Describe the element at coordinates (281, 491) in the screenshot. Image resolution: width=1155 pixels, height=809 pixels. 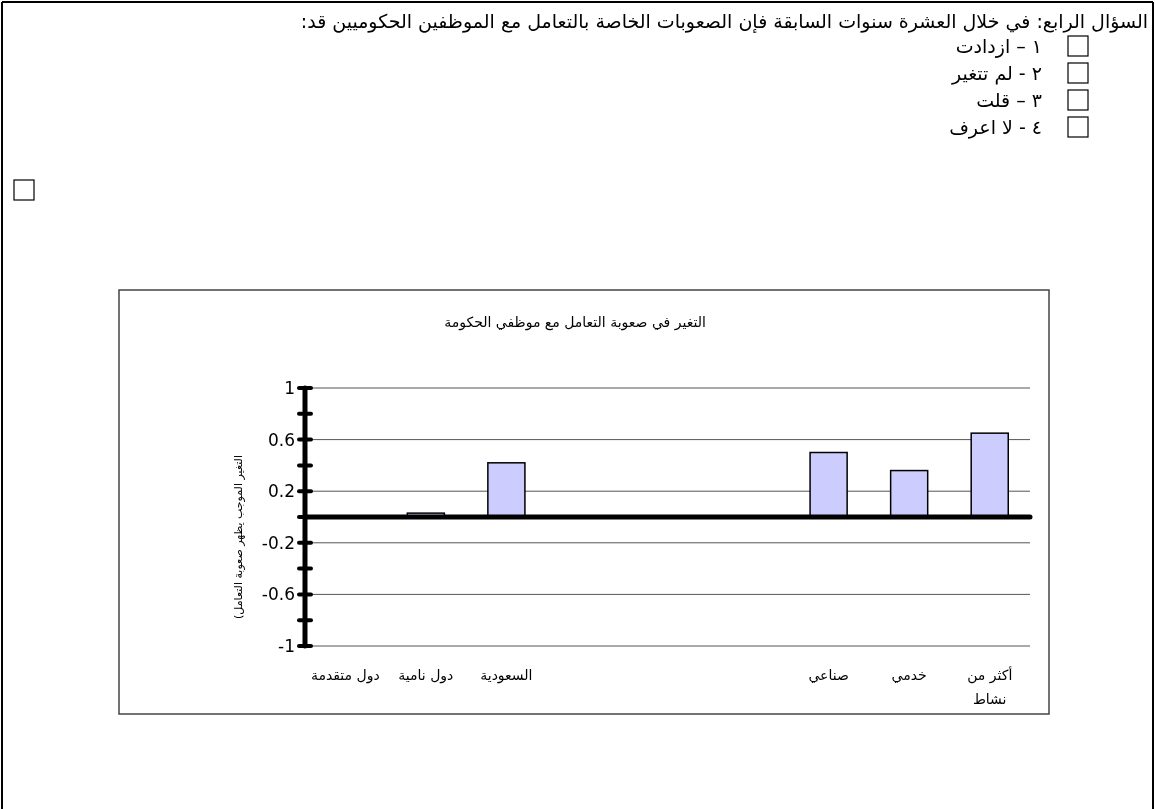
I see `y-tick-label: 0.2` at that location.